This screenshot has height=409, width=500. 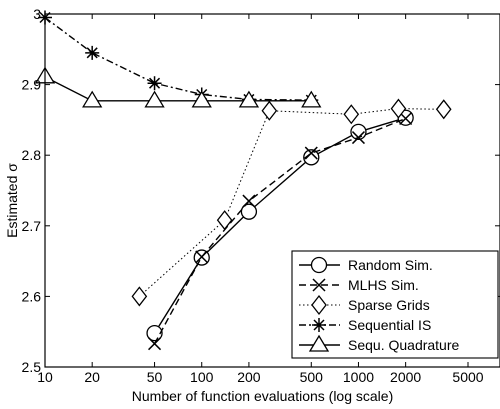 I want to click on legend-label: Random Sim., so click(x=390, y=265).